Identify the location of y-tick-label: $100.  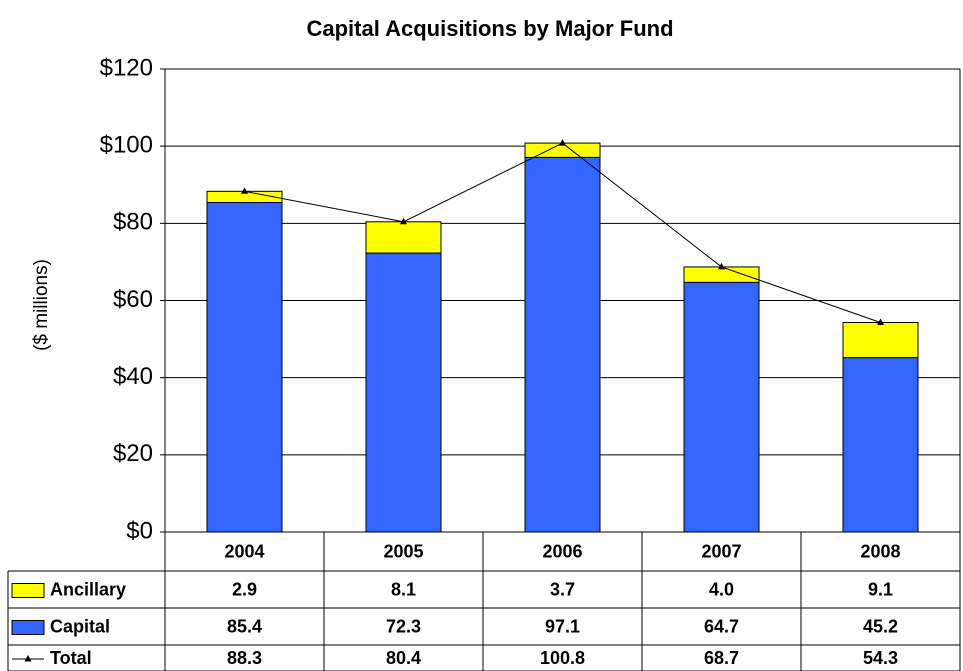
(126, 145).